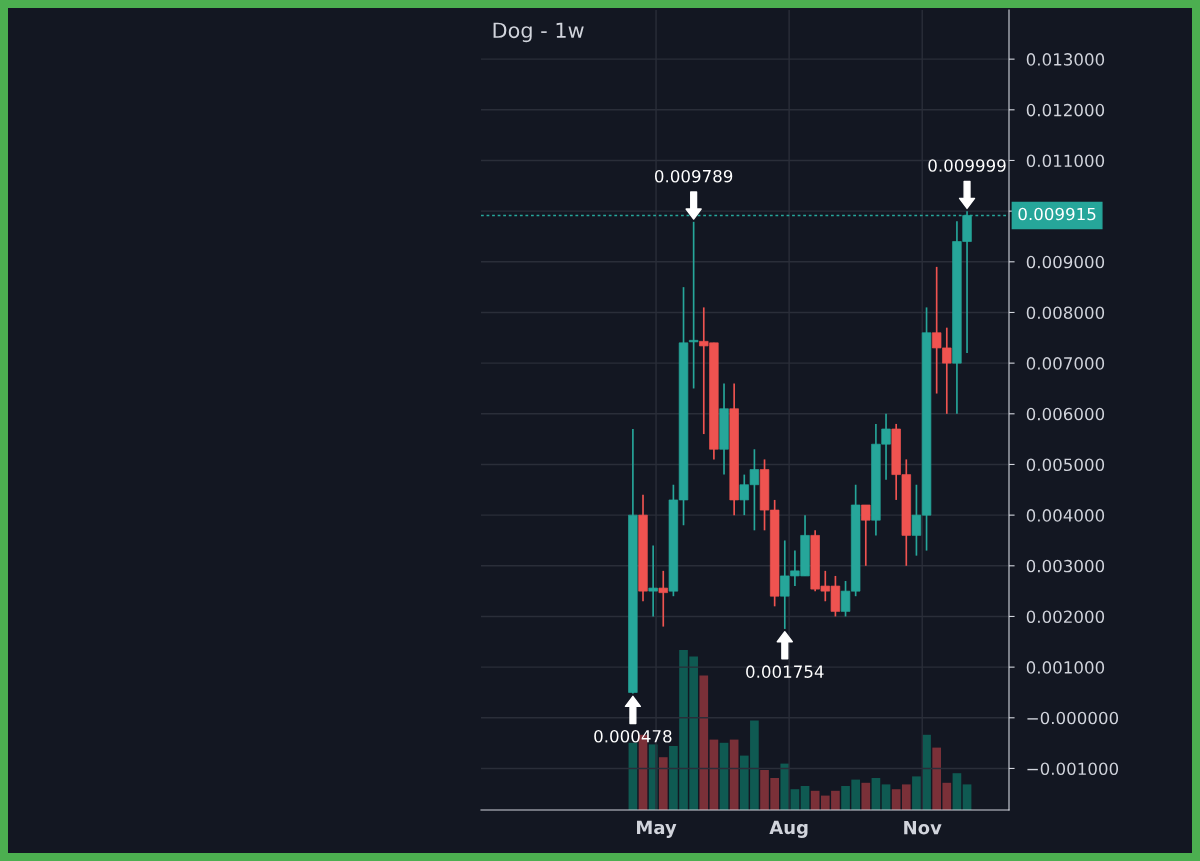 The image size is (1200, 861). Describe the element at coordinates (1065, 566) in the screenshot. I see `y-tick-label: 0.003000` at that location.